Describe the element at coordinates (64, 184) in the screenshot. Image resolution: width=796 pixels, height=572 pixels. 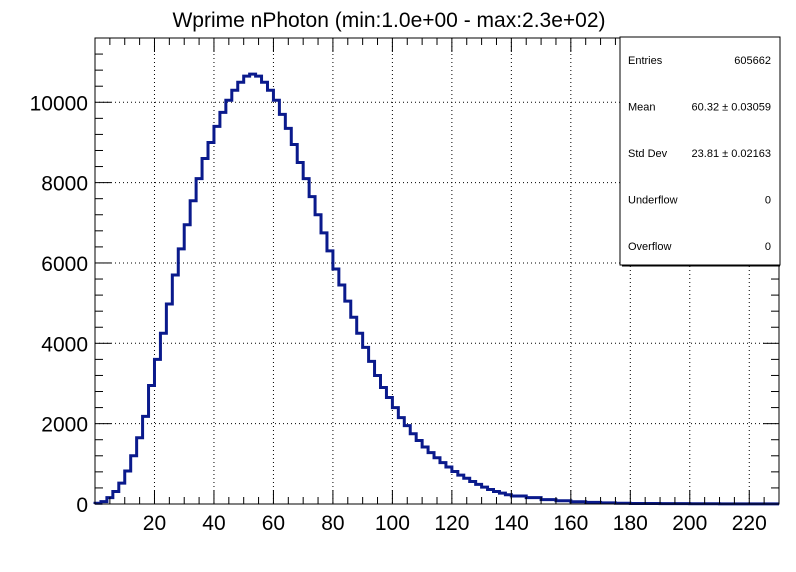
I see `y-tick-label: 8000` at that location.